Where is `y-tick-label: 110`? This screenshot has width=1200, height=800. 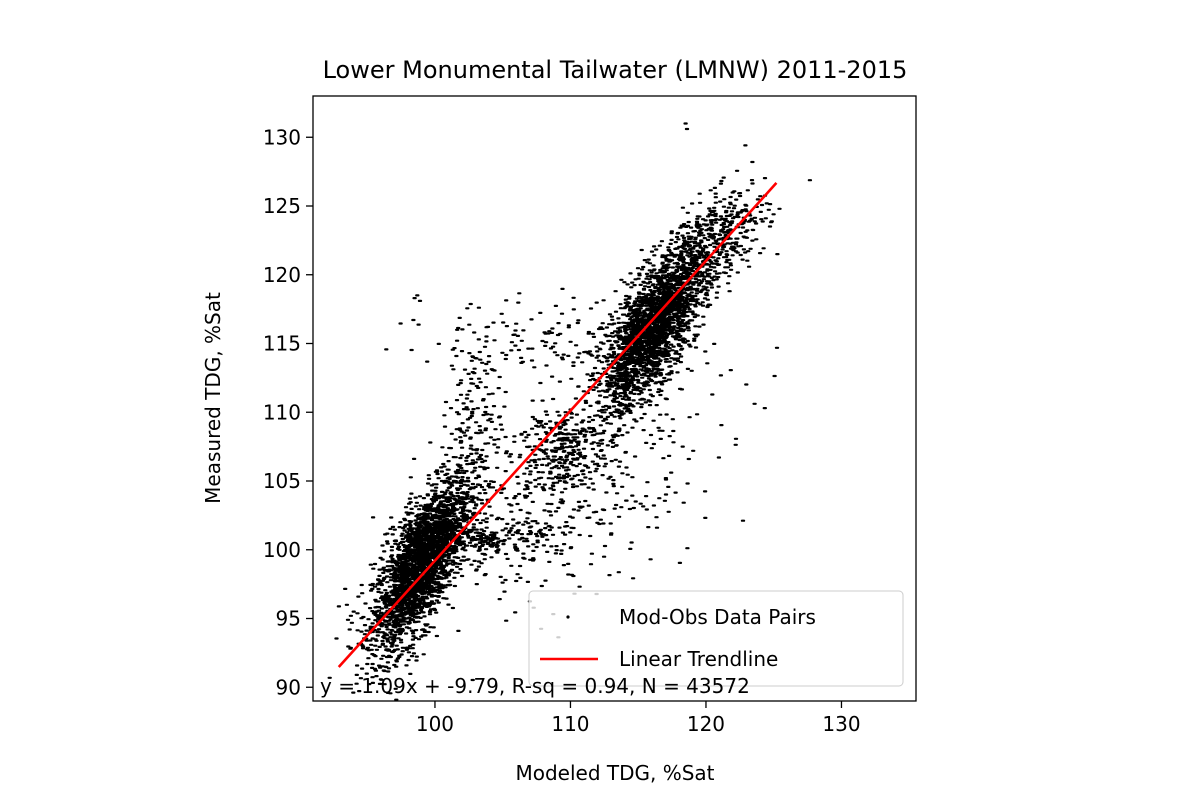 y-tick-label: 110 is located at coordinates (282, 412).